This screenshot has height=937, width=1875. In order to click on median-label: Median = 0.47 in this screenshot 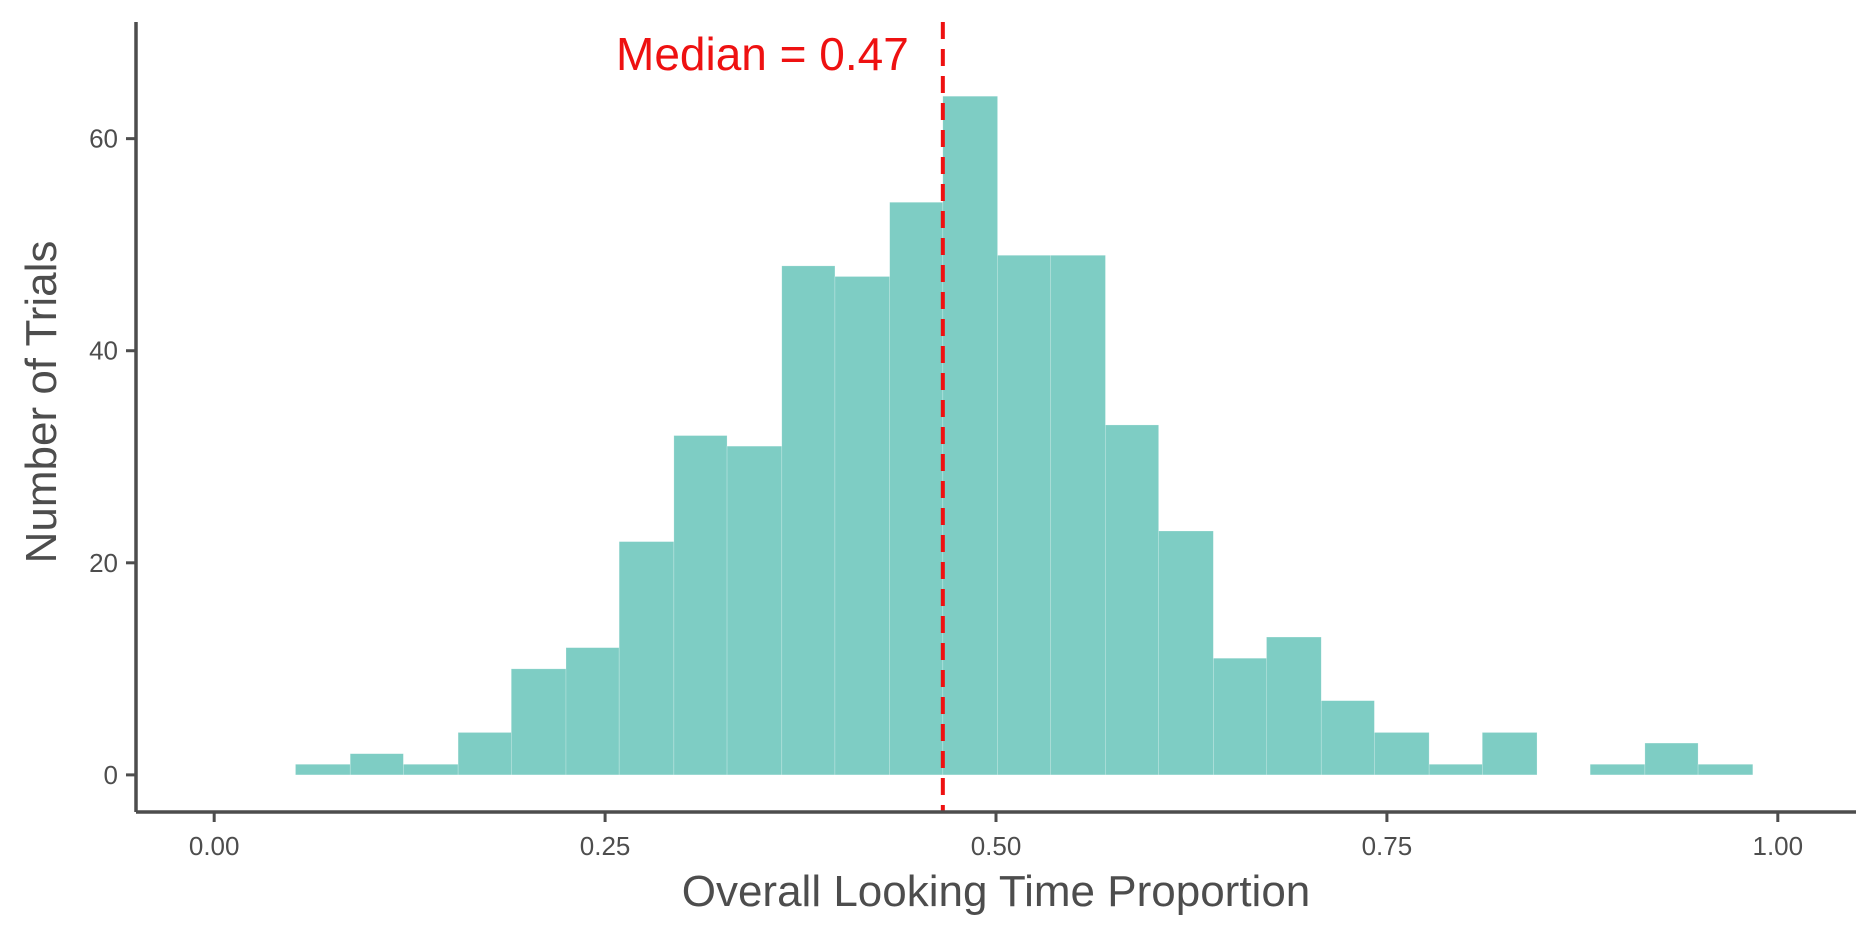, I will do `click(762, 54)`.